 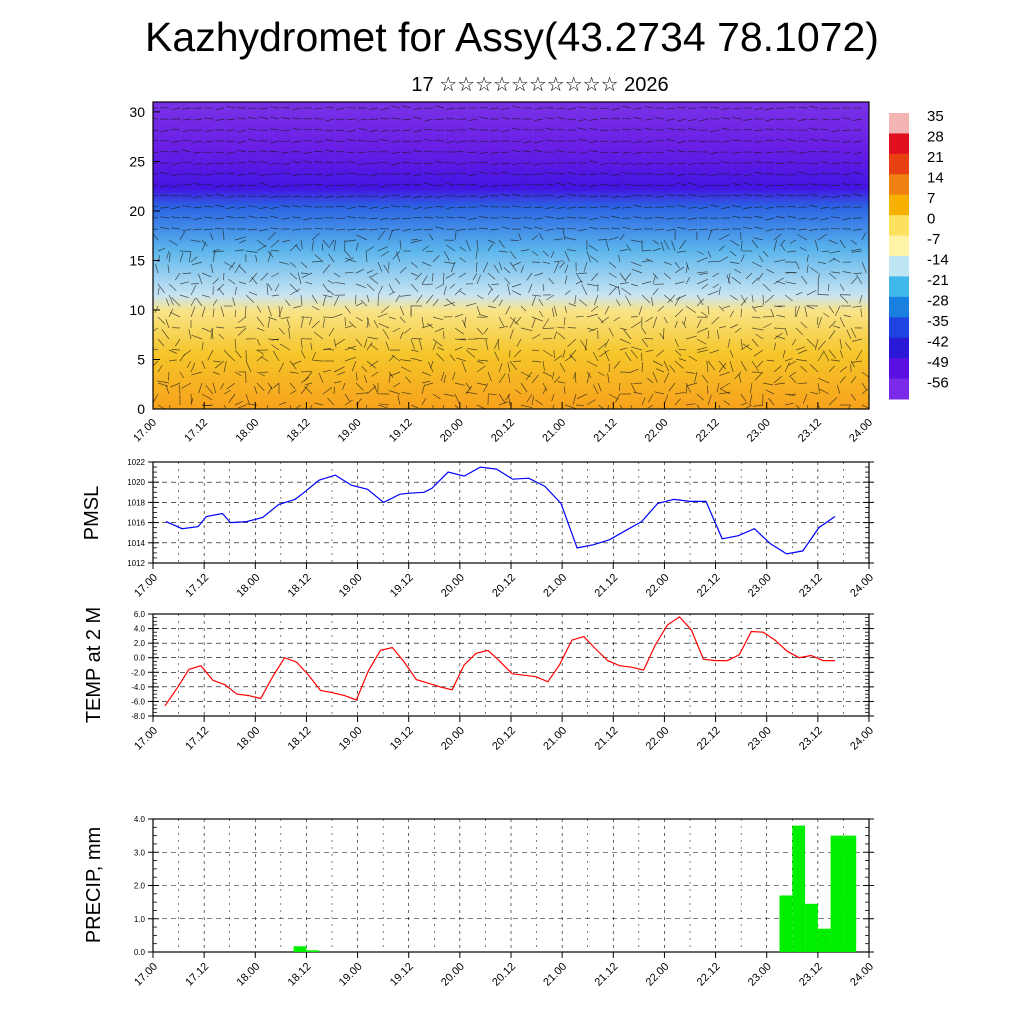 I want to click on colorbar-label: 21, so click(x=935, y=157).